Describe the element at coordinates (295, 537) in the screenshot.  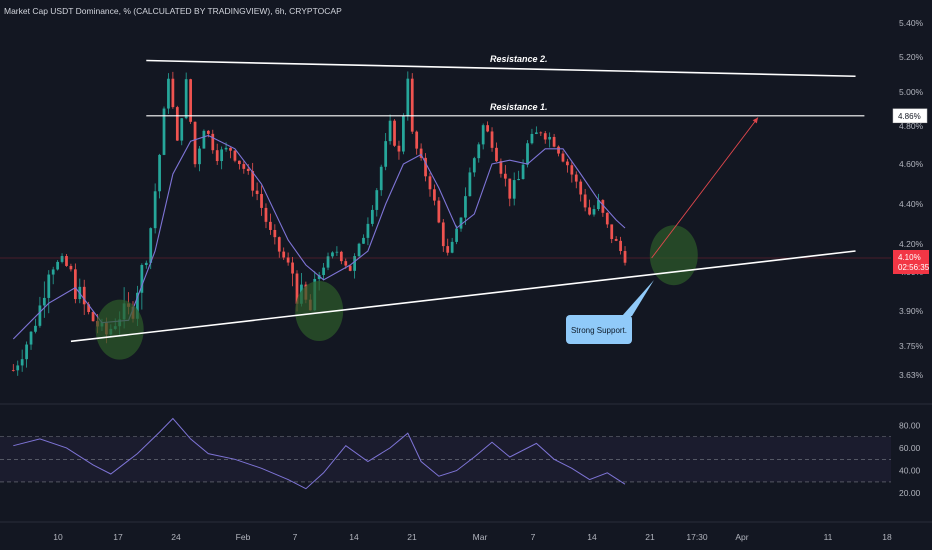
I see `time-tick-label: 7` at that location.